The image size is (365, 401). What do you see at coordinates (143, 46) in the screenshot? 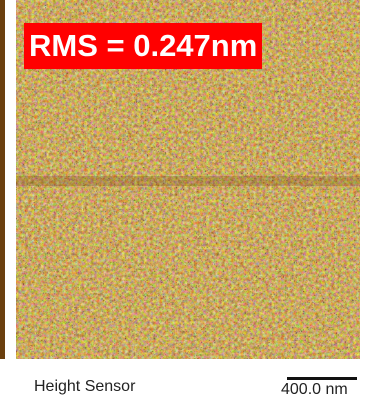
I see `rms-value-label: RMS = 0.247nm` at bounding box center [143, 46].